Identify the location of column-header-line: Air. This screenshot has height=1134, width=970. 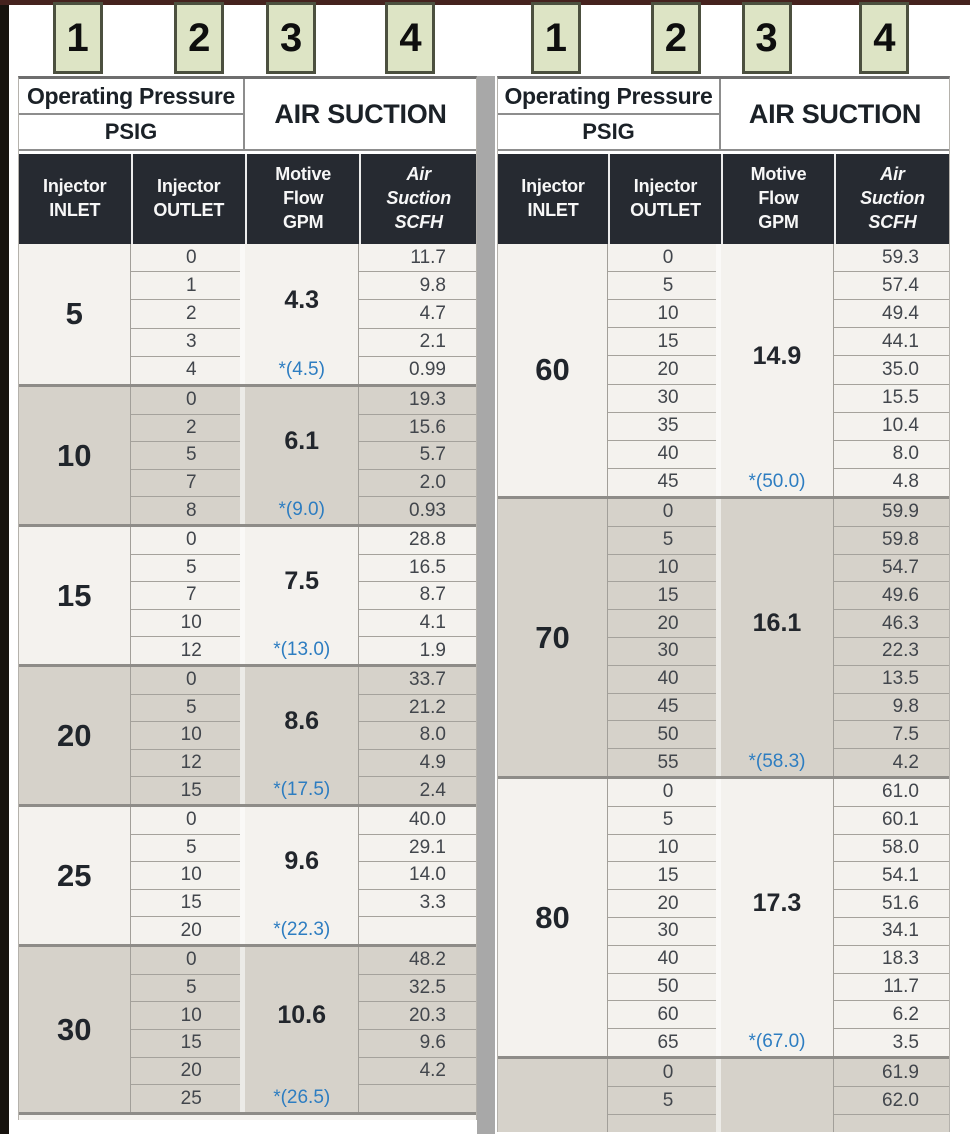
(419, 174).